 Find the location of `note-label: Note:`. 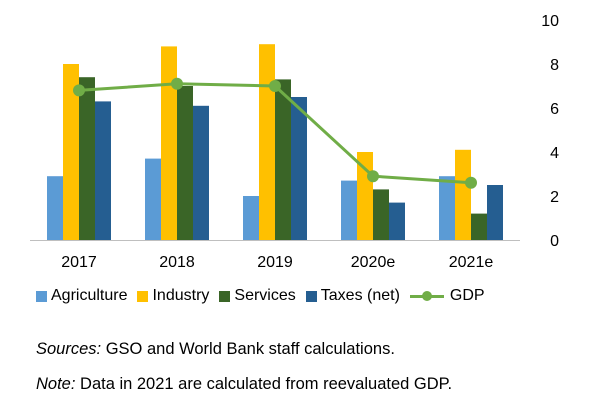

note-label: Note: is located at coordinates (56, 384).